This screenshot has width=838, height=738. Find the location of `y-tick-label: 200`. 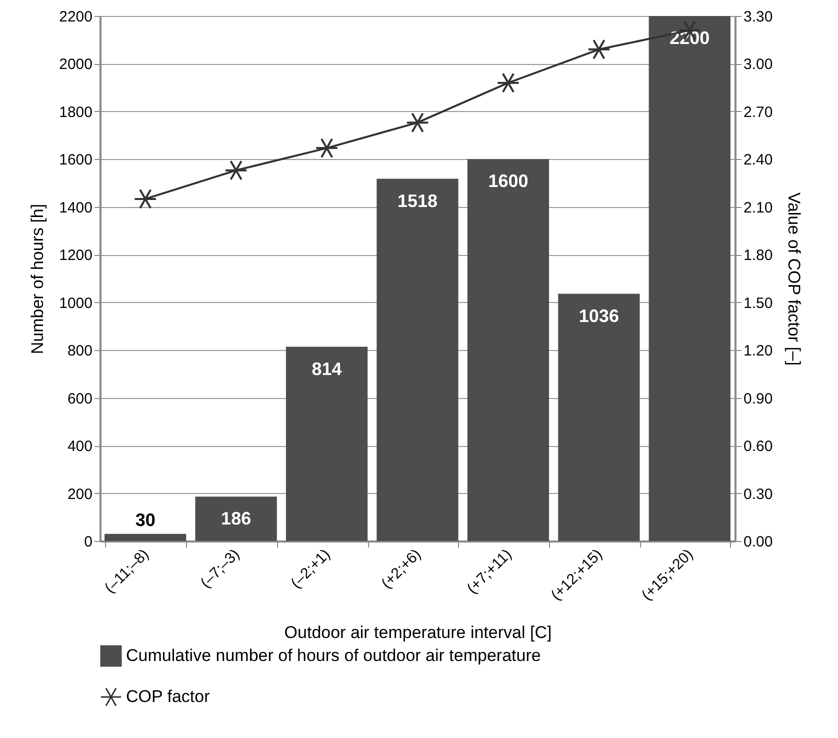

y-tick-label: 200 is located at coordinates (79, 494).